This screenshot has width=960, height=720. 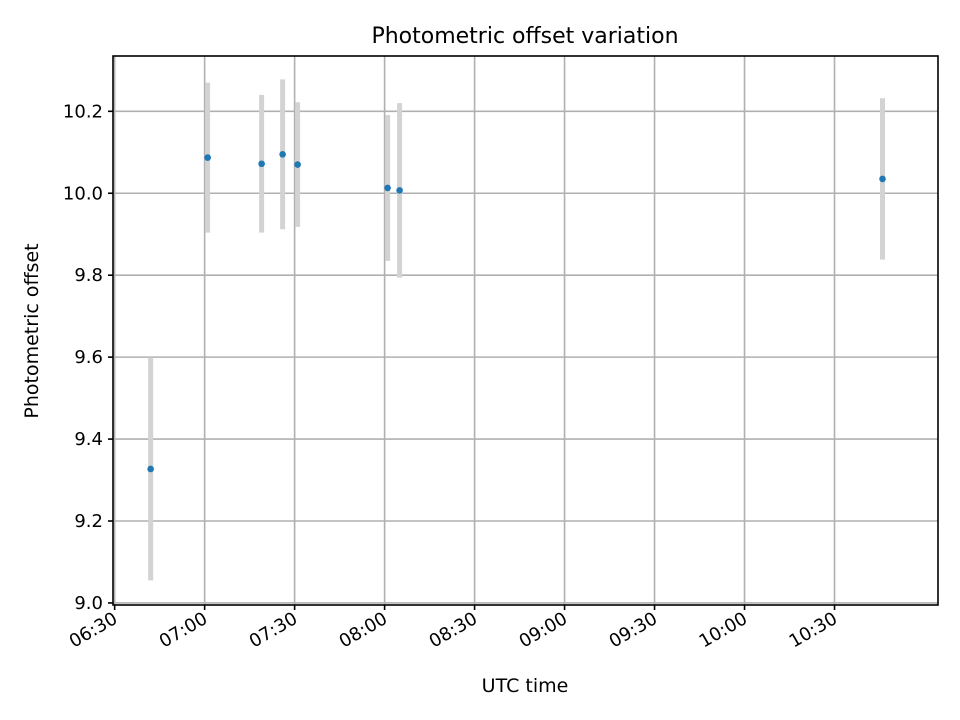 I want to click on y-axis-label: Photometric offset, so click(x=32, y=330).